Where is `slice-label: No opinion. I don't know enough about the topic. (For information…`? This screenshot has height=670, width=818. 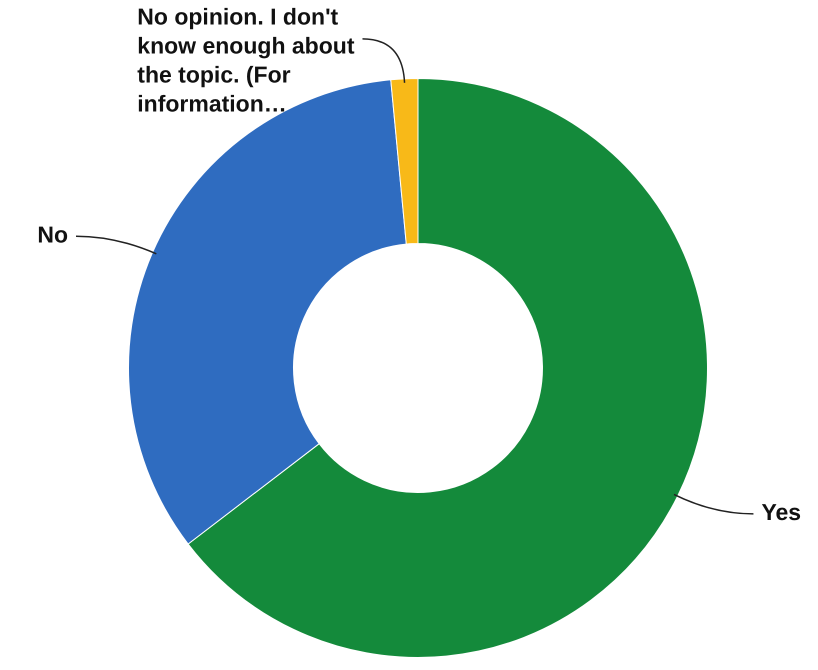
slice-label: No opinion. I don't know enough about the topic. (For information… is located at coordinates (246, 59).